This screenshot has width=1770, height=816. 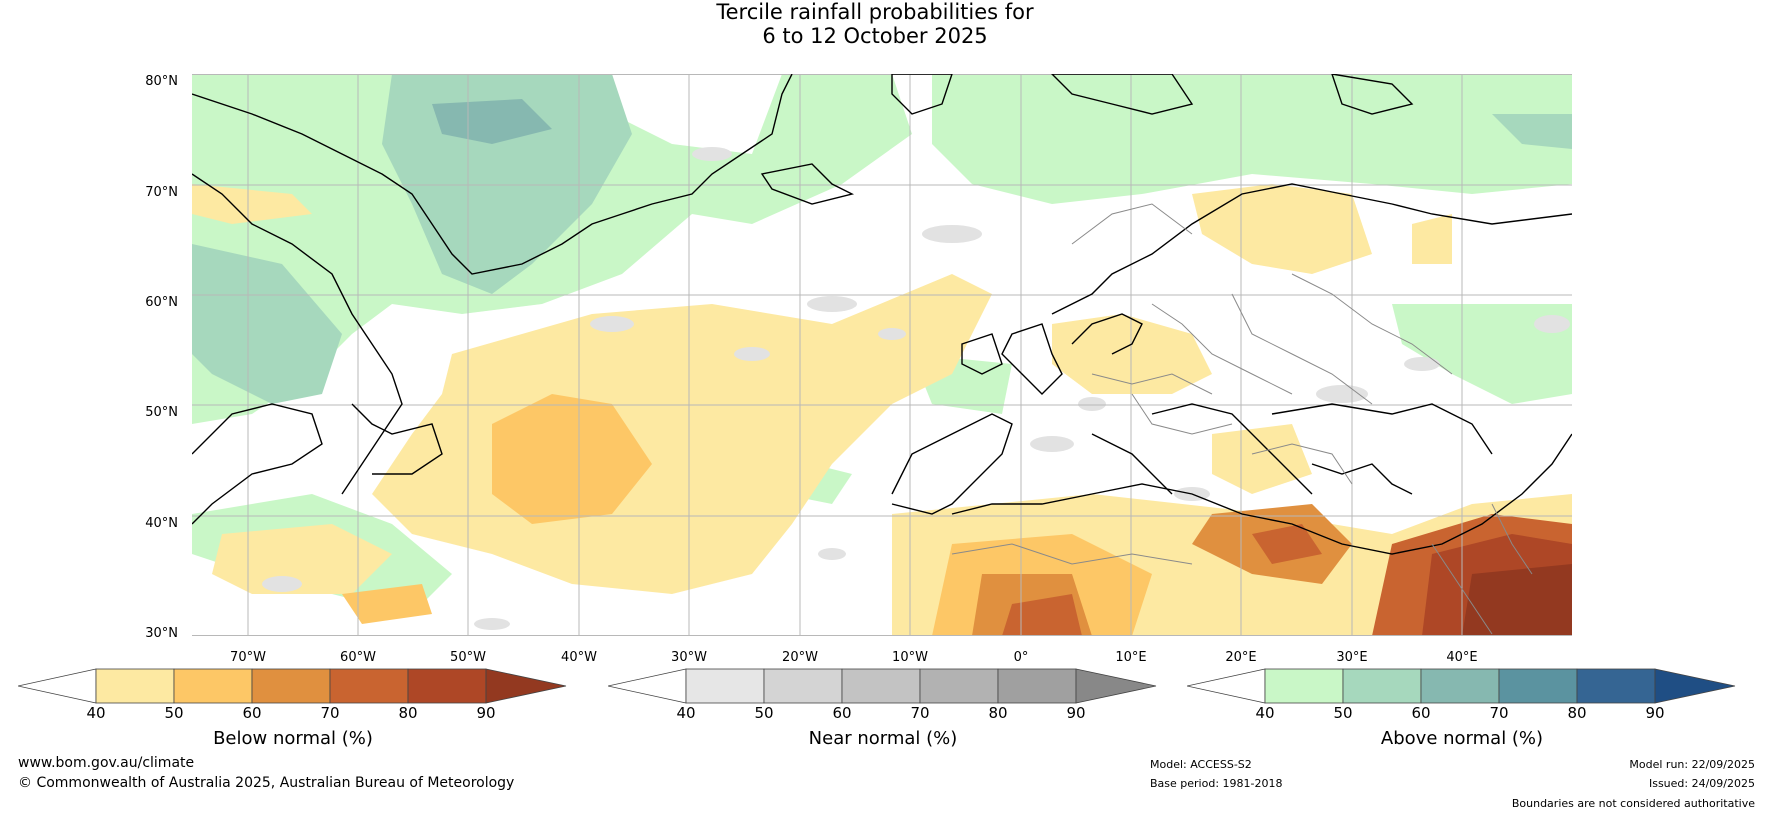 I want to click on below-normal-colorbar, so click(x=292, y=686).